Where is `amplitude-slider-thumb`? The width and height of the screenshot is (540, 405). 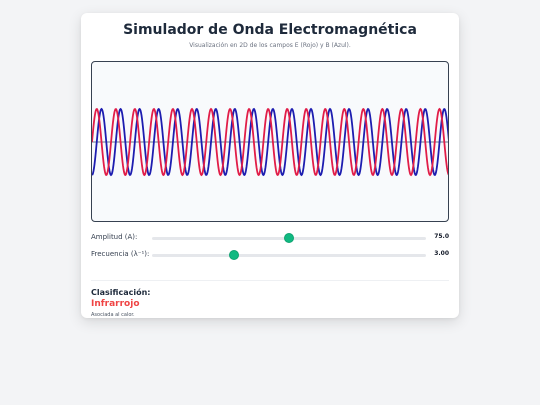 amplitude-slider-thumb is located at coordinates (289, 238).